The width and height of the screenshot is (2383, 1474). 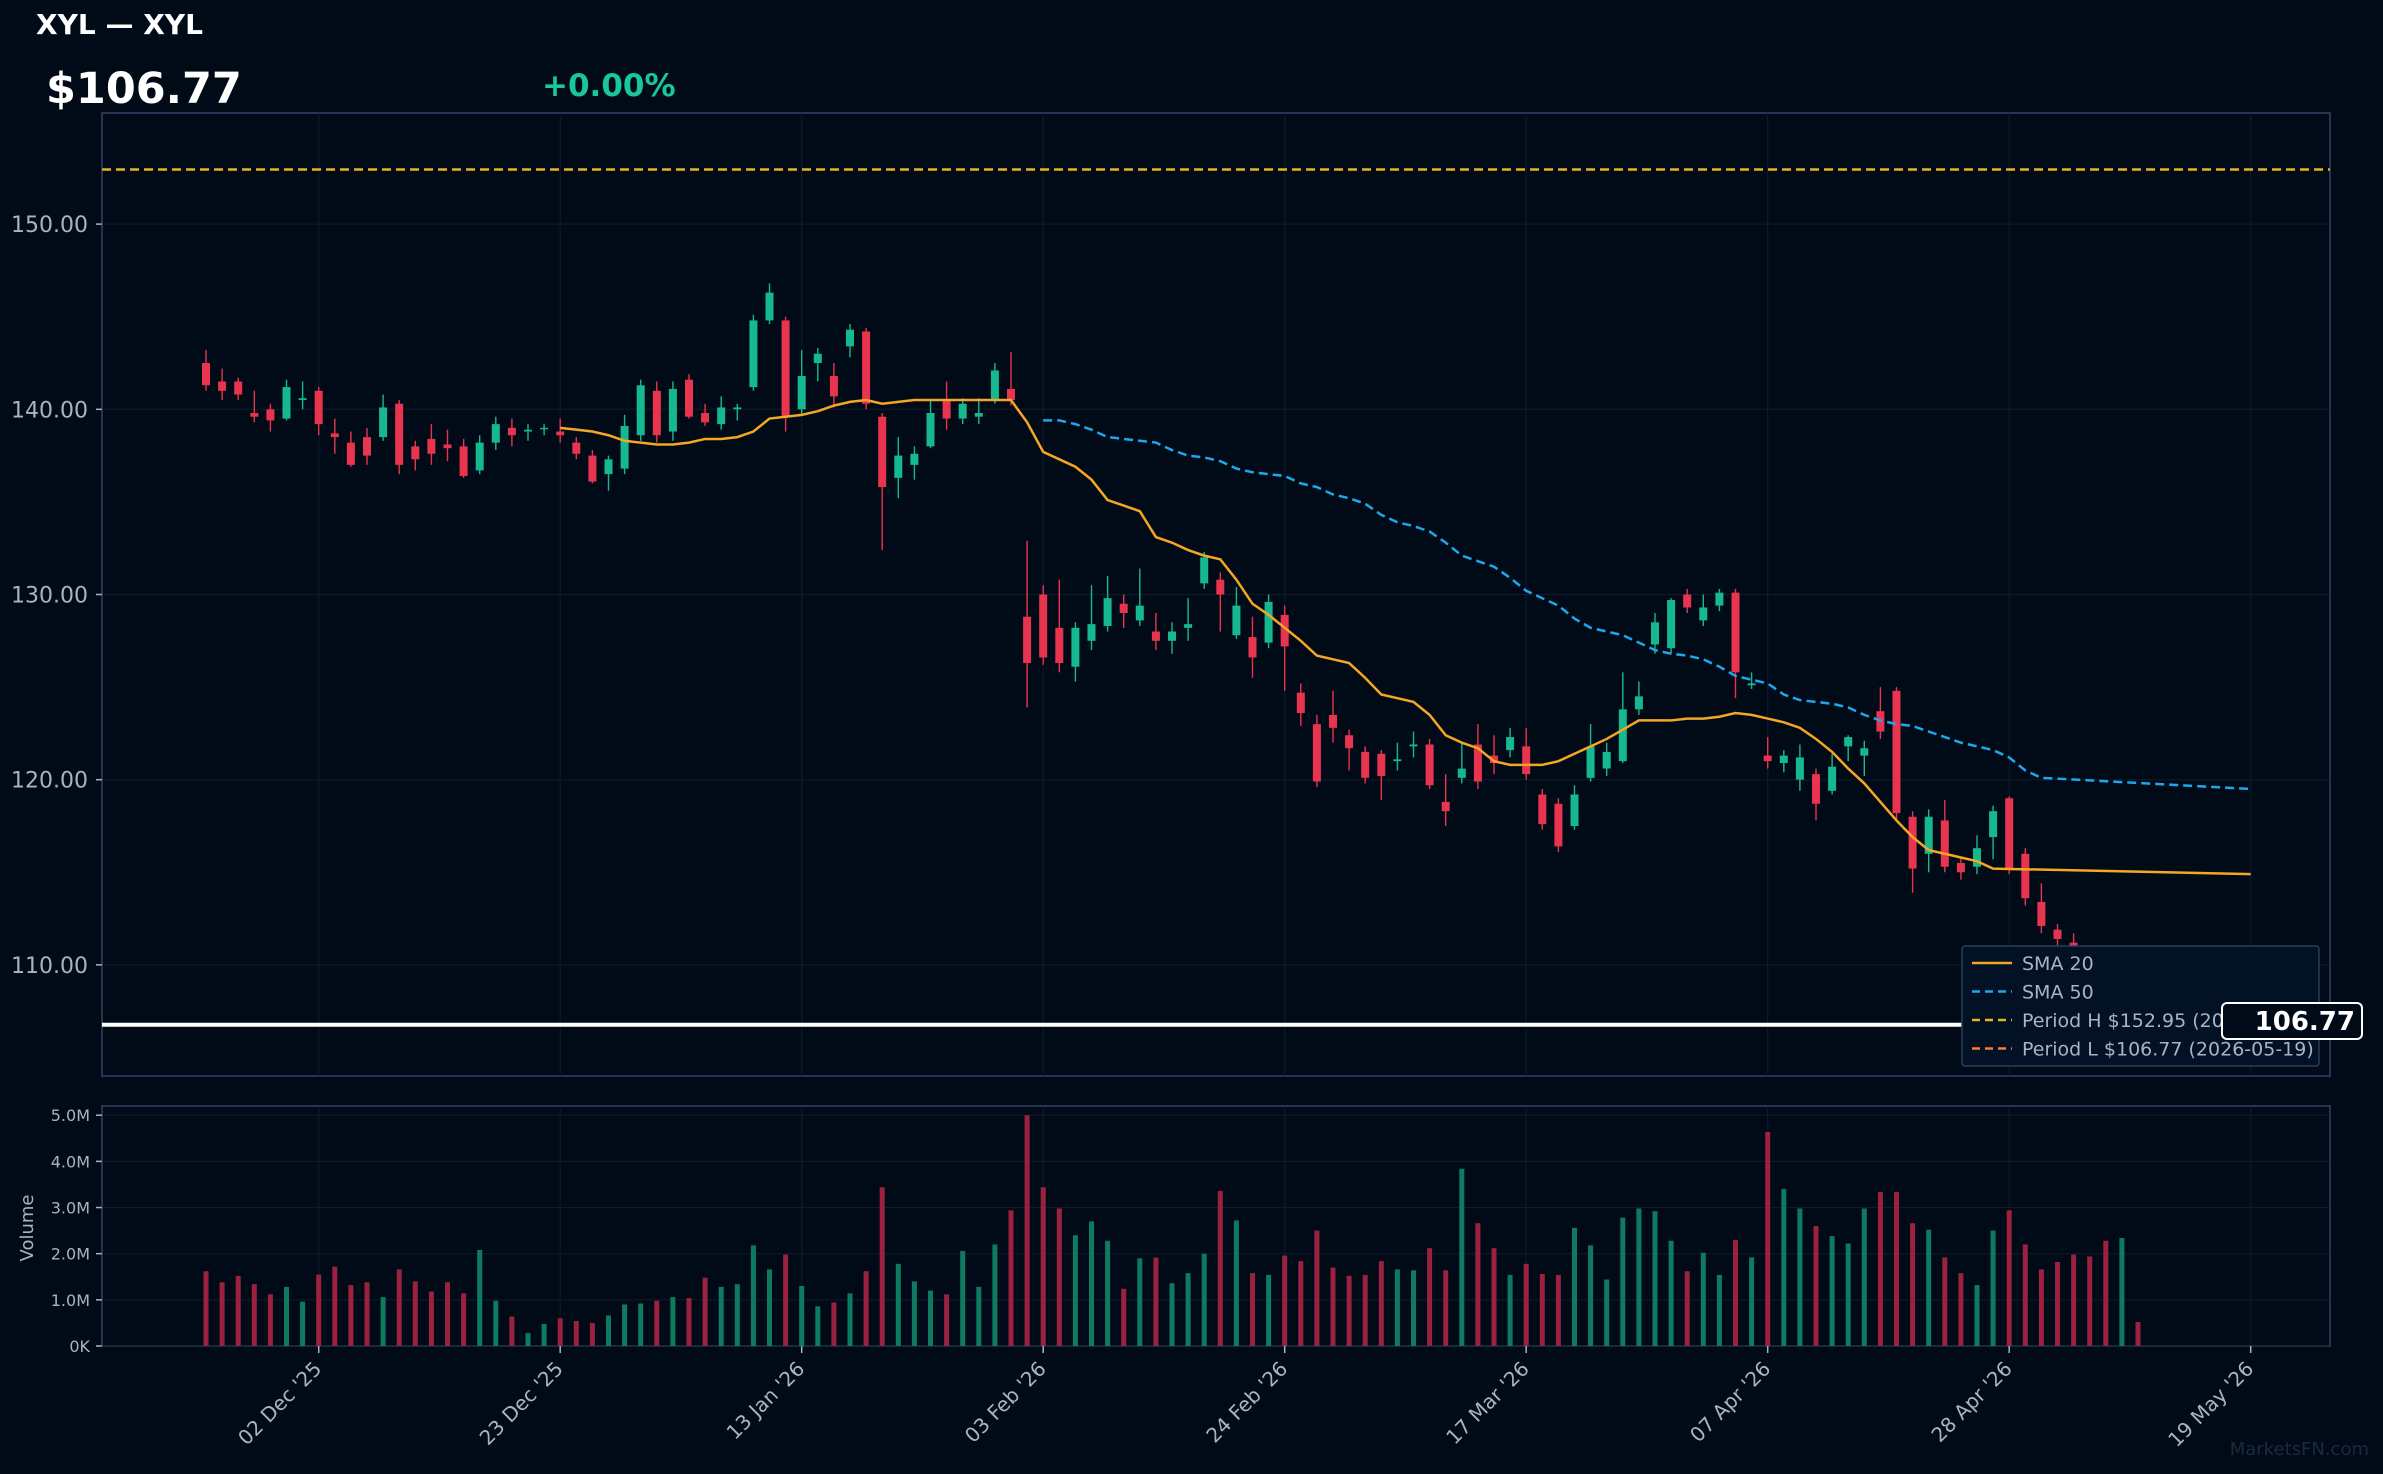 I want to click on chart-title: XYL — XYL, so click(x=119, y=24).